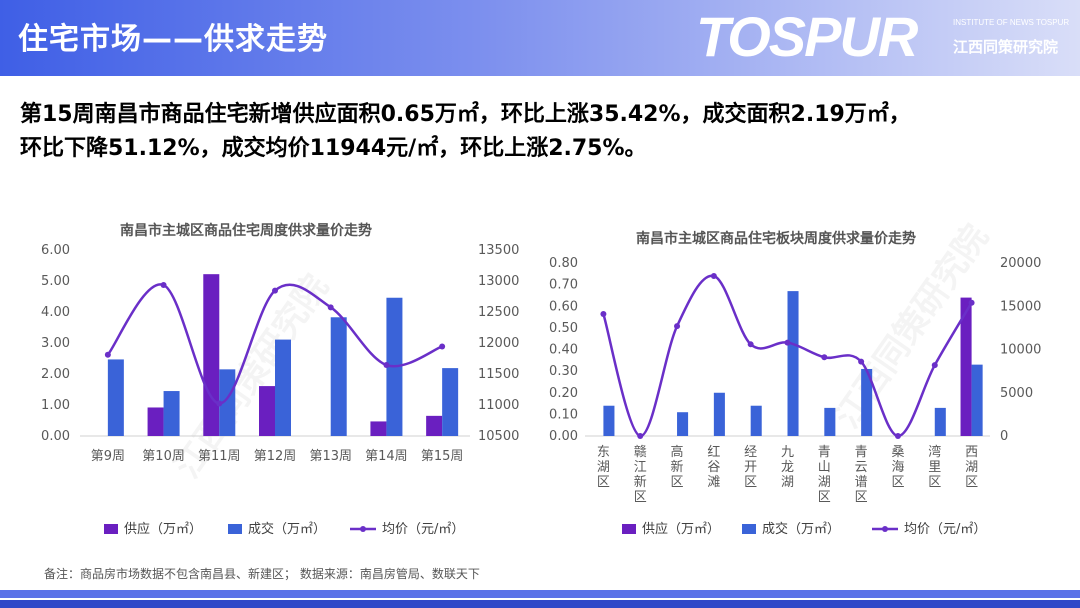 The image size is (1080, 608). What do you see at coordinates (713, 452) in the screenshot?
I see `chart-2-xtick: 红` at bounding box center [713, 452].